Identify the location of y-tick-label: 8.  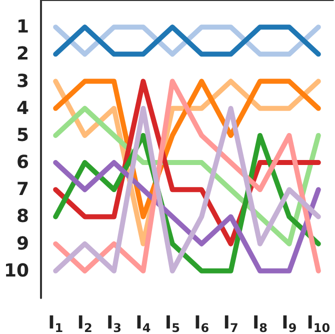
(22, 217).